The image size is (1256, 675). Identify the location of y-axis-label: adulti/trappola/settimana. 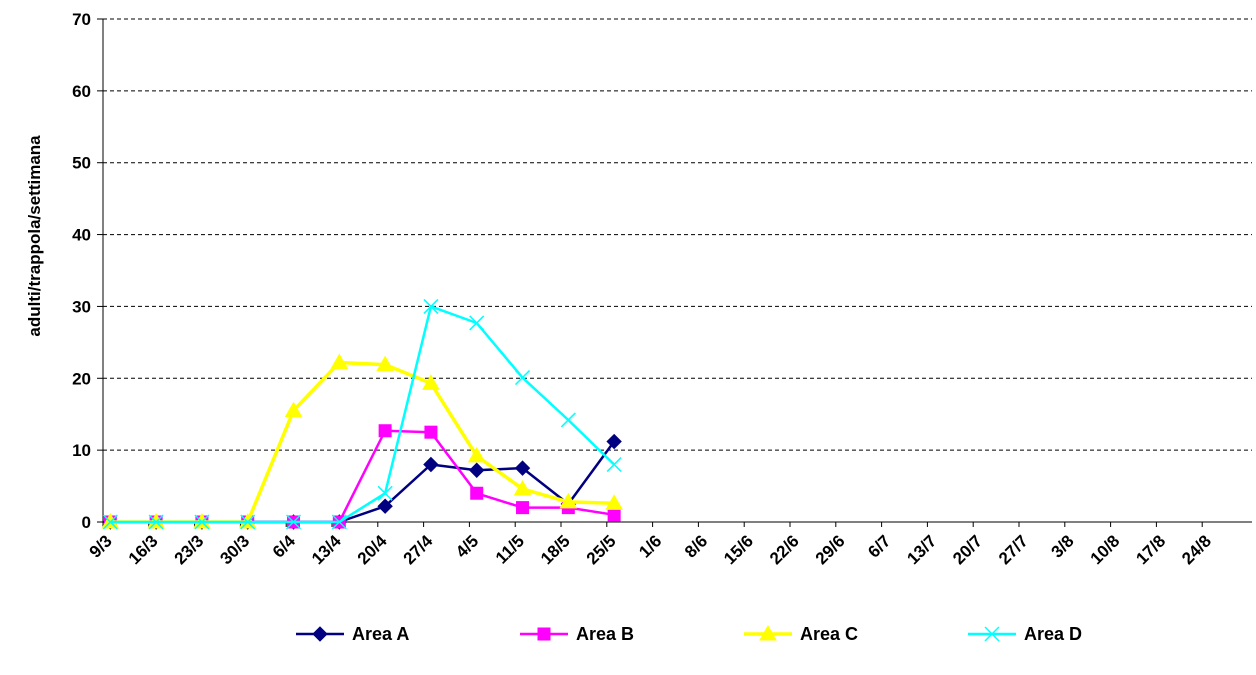
(34, 236).